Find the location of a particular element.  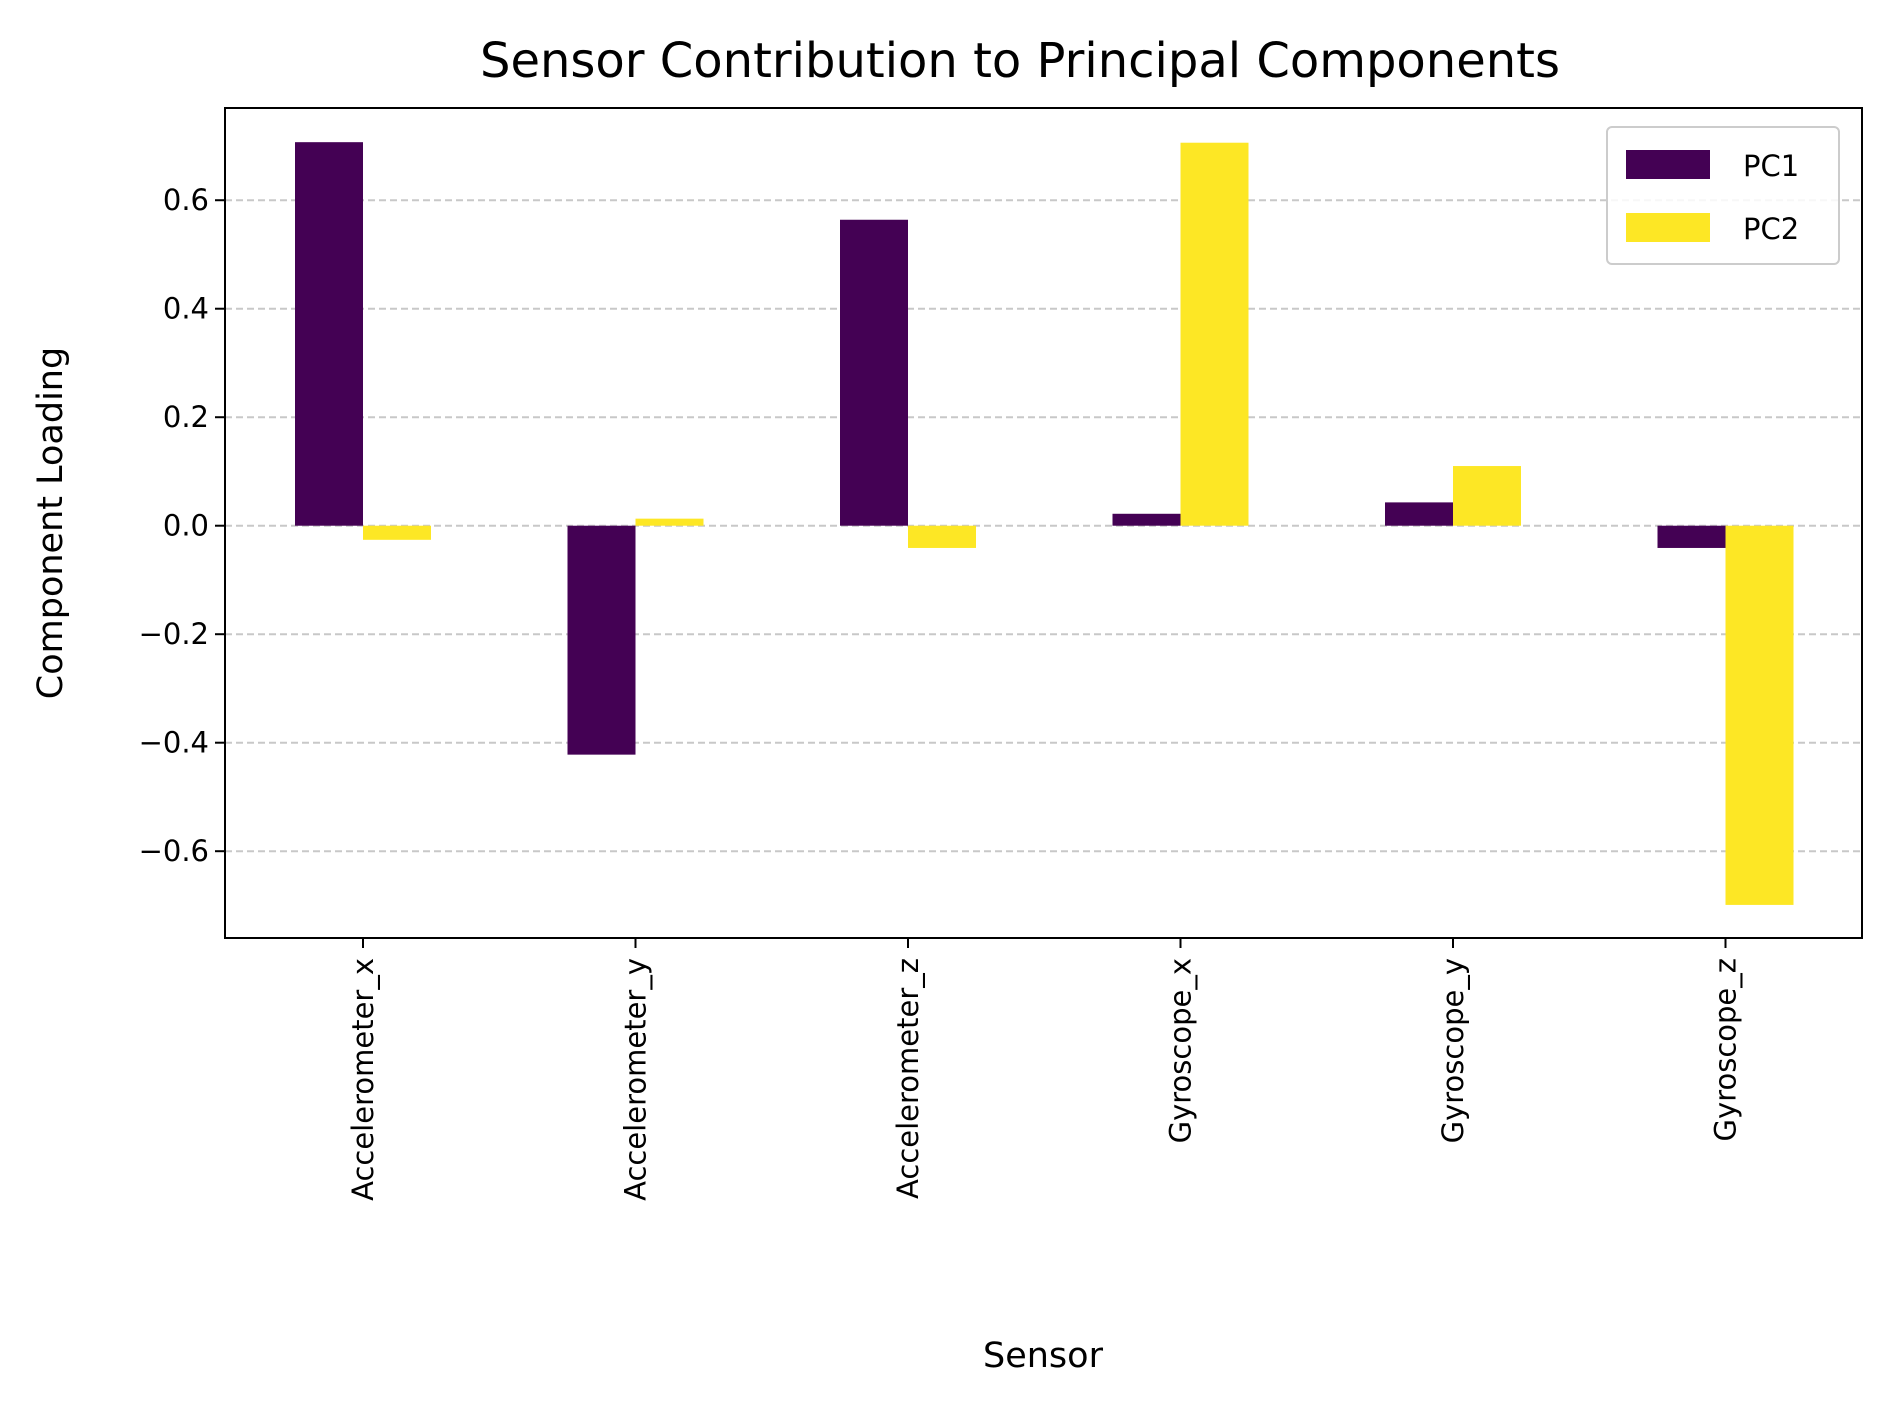

y-axis: −0.6 −0.4 −0.2 0.0 0.2 0.4 0.6 is located at coordinates (182, 525).